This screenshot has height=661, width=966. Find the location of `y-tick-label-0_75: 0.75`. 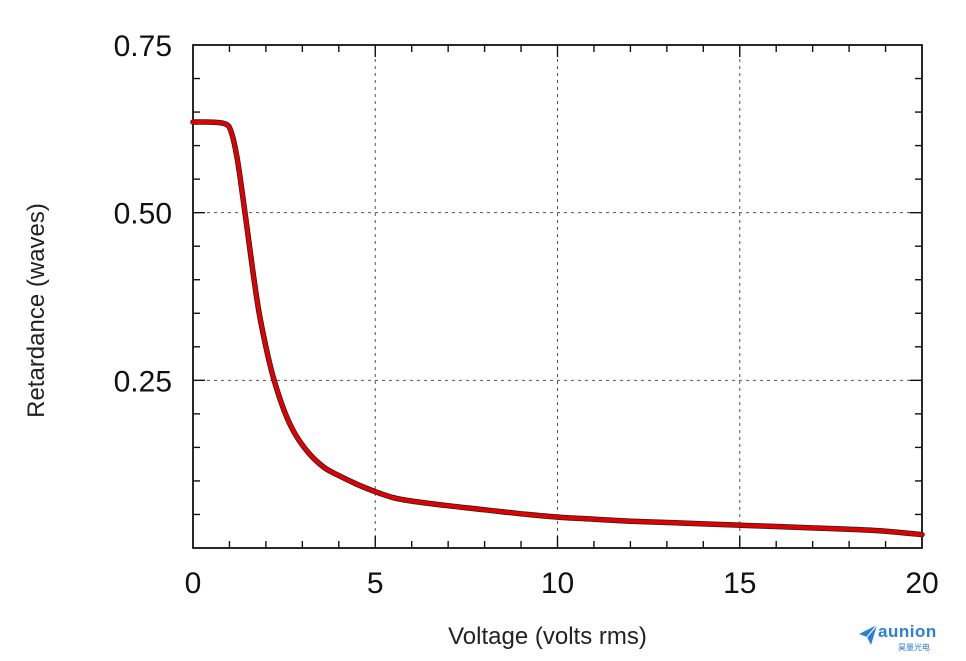

y-tick-label-0_75: 0.75 is located at coordinates (143, 46).